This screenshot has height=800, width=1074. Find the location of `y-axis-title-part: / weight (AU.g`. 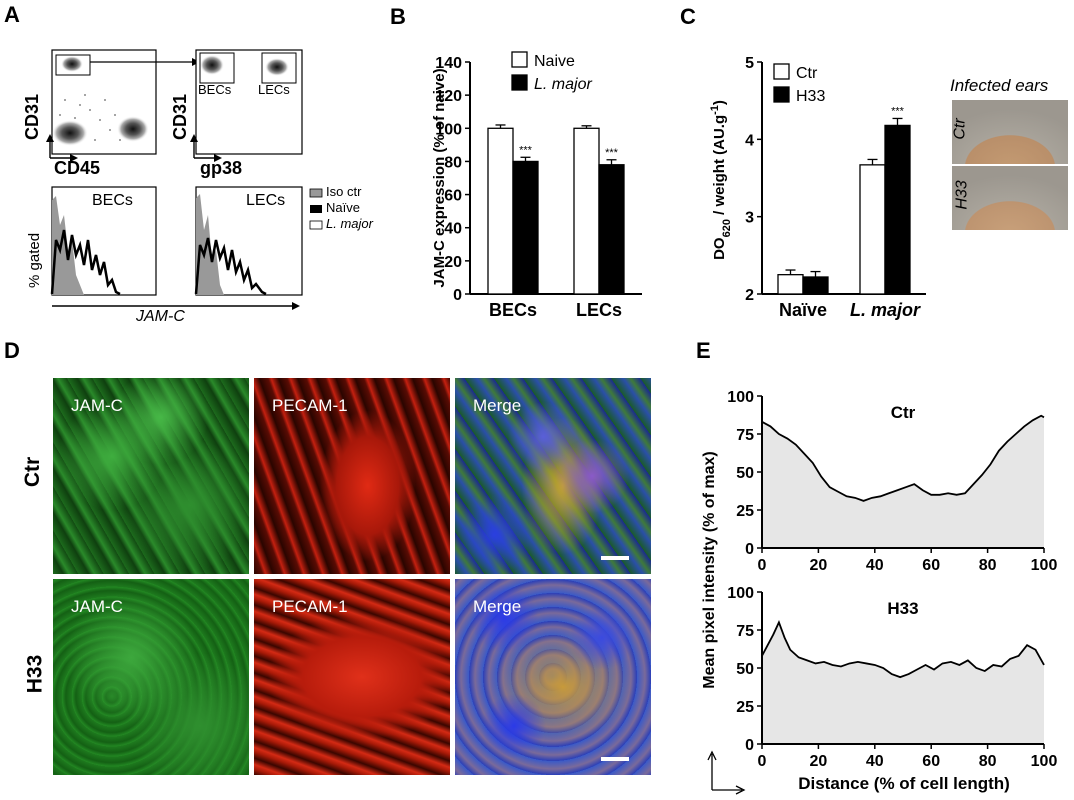

y-axis-title-part: / weight (AU.g is located at coordinates (719, 167).